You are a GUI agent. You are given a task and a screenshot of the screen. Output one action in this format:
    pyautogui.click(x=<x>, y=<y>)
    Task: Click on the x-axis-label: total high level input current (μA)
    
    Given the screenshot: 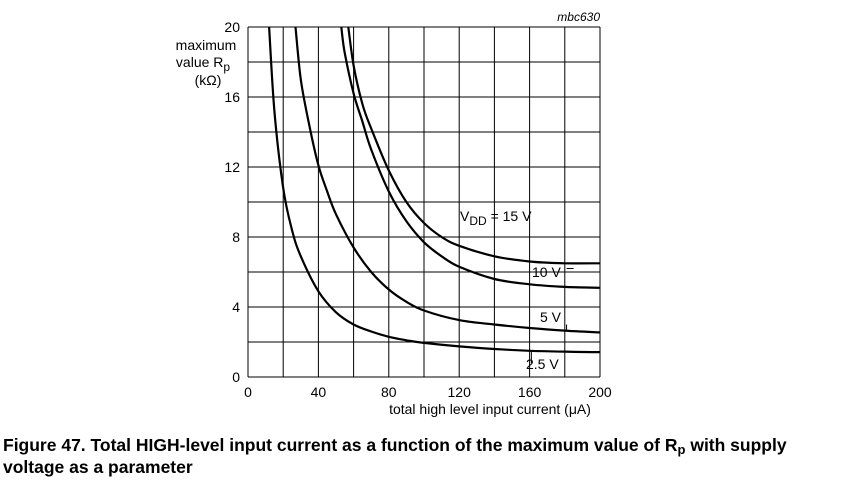 What is the action you would take?
    pyautogui.click(x=490, y=409)
    